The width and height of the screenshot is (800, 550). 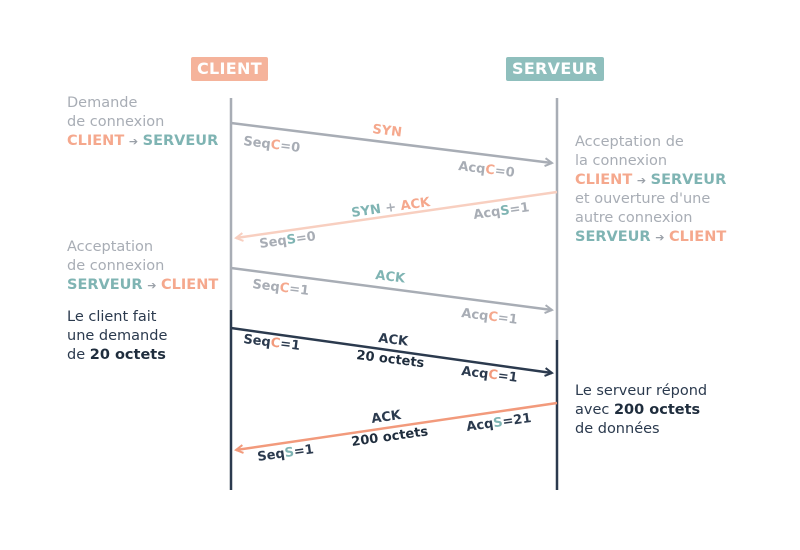 I want to click on ack-response-label: ACK, so click(x=386, y=417).